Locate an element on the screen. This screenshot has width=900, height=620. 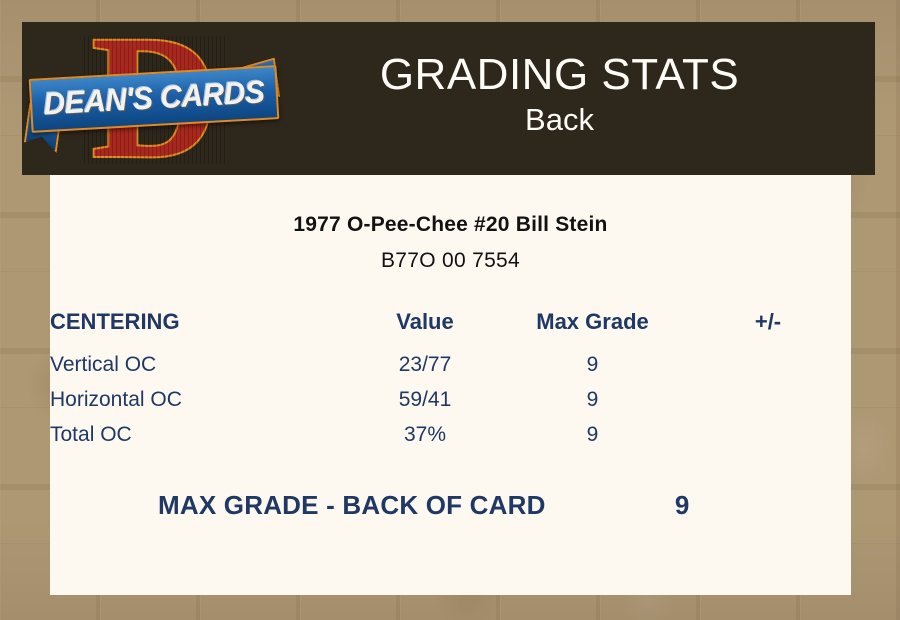
column-header-value: Value is located at coordinates (425, 321).